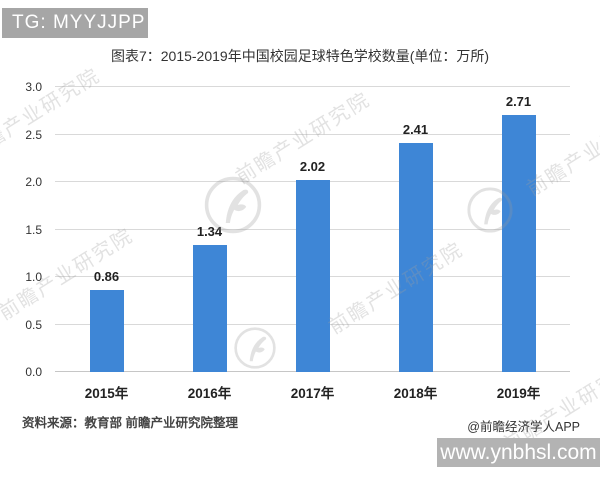  Describe the element at coordinates (106, 331) in the screenshot. I see `bar-2015年` at that location.